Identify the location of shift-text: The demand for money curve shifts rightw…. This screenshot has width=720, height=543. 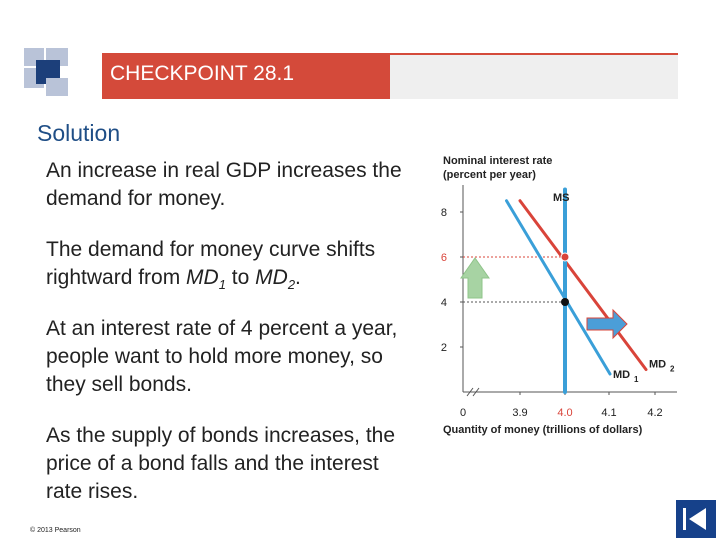
(211, 263).